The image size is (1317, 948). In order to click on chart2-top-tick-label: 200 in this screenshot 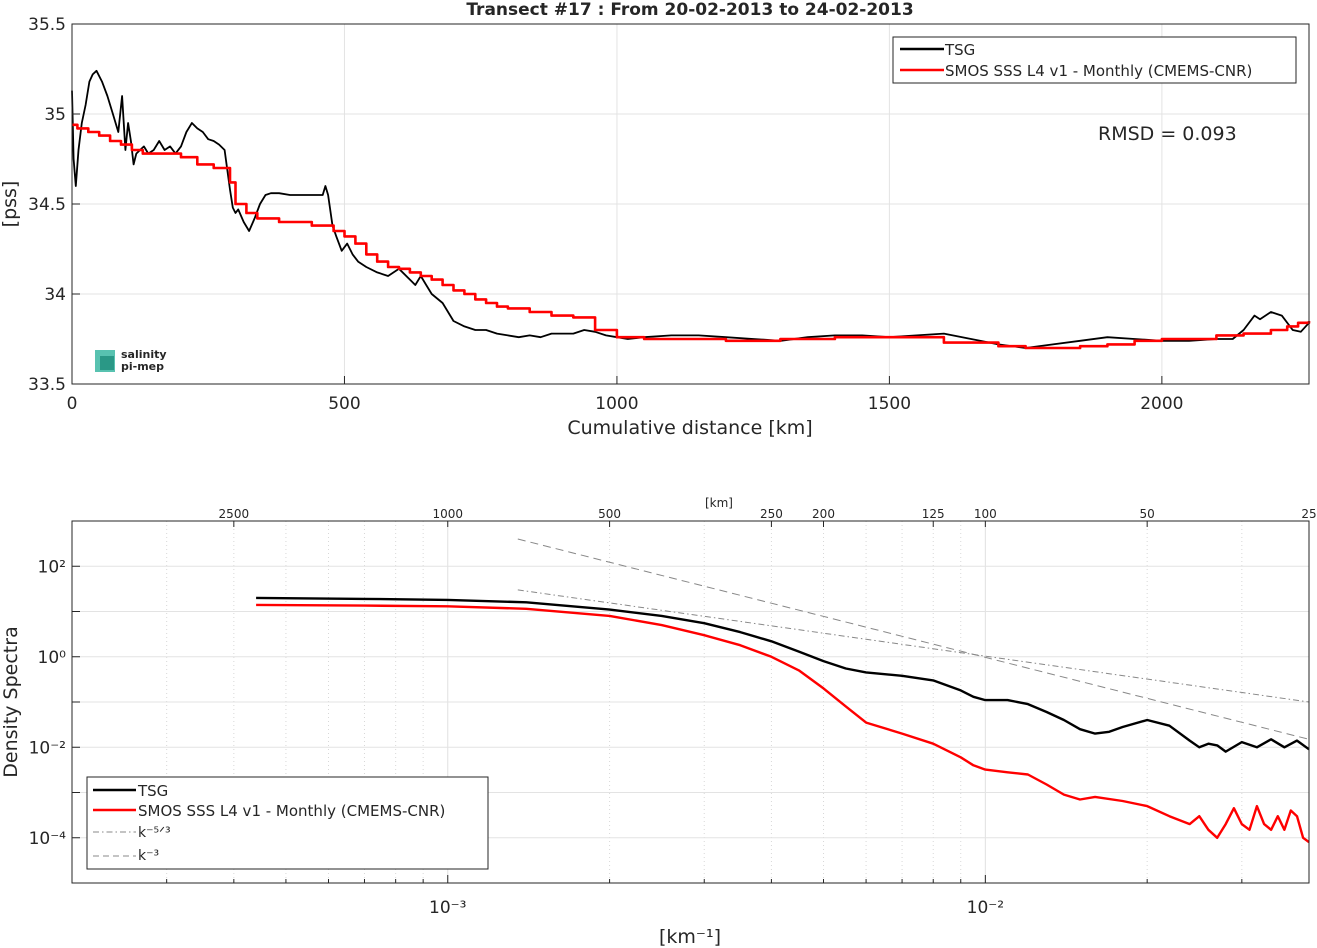, I will do `click(823, 514)`.